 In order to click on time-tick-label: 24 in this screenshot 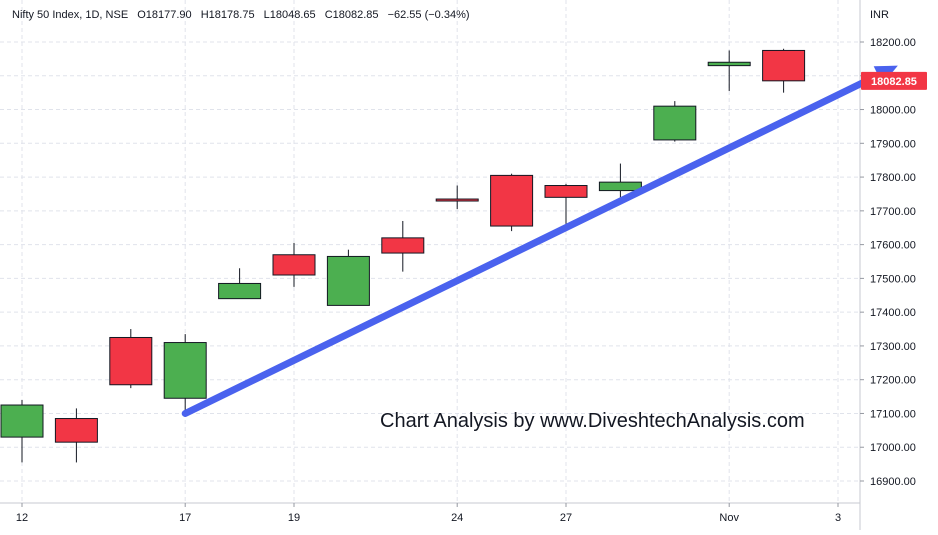, I will do `click(457, 518)`.